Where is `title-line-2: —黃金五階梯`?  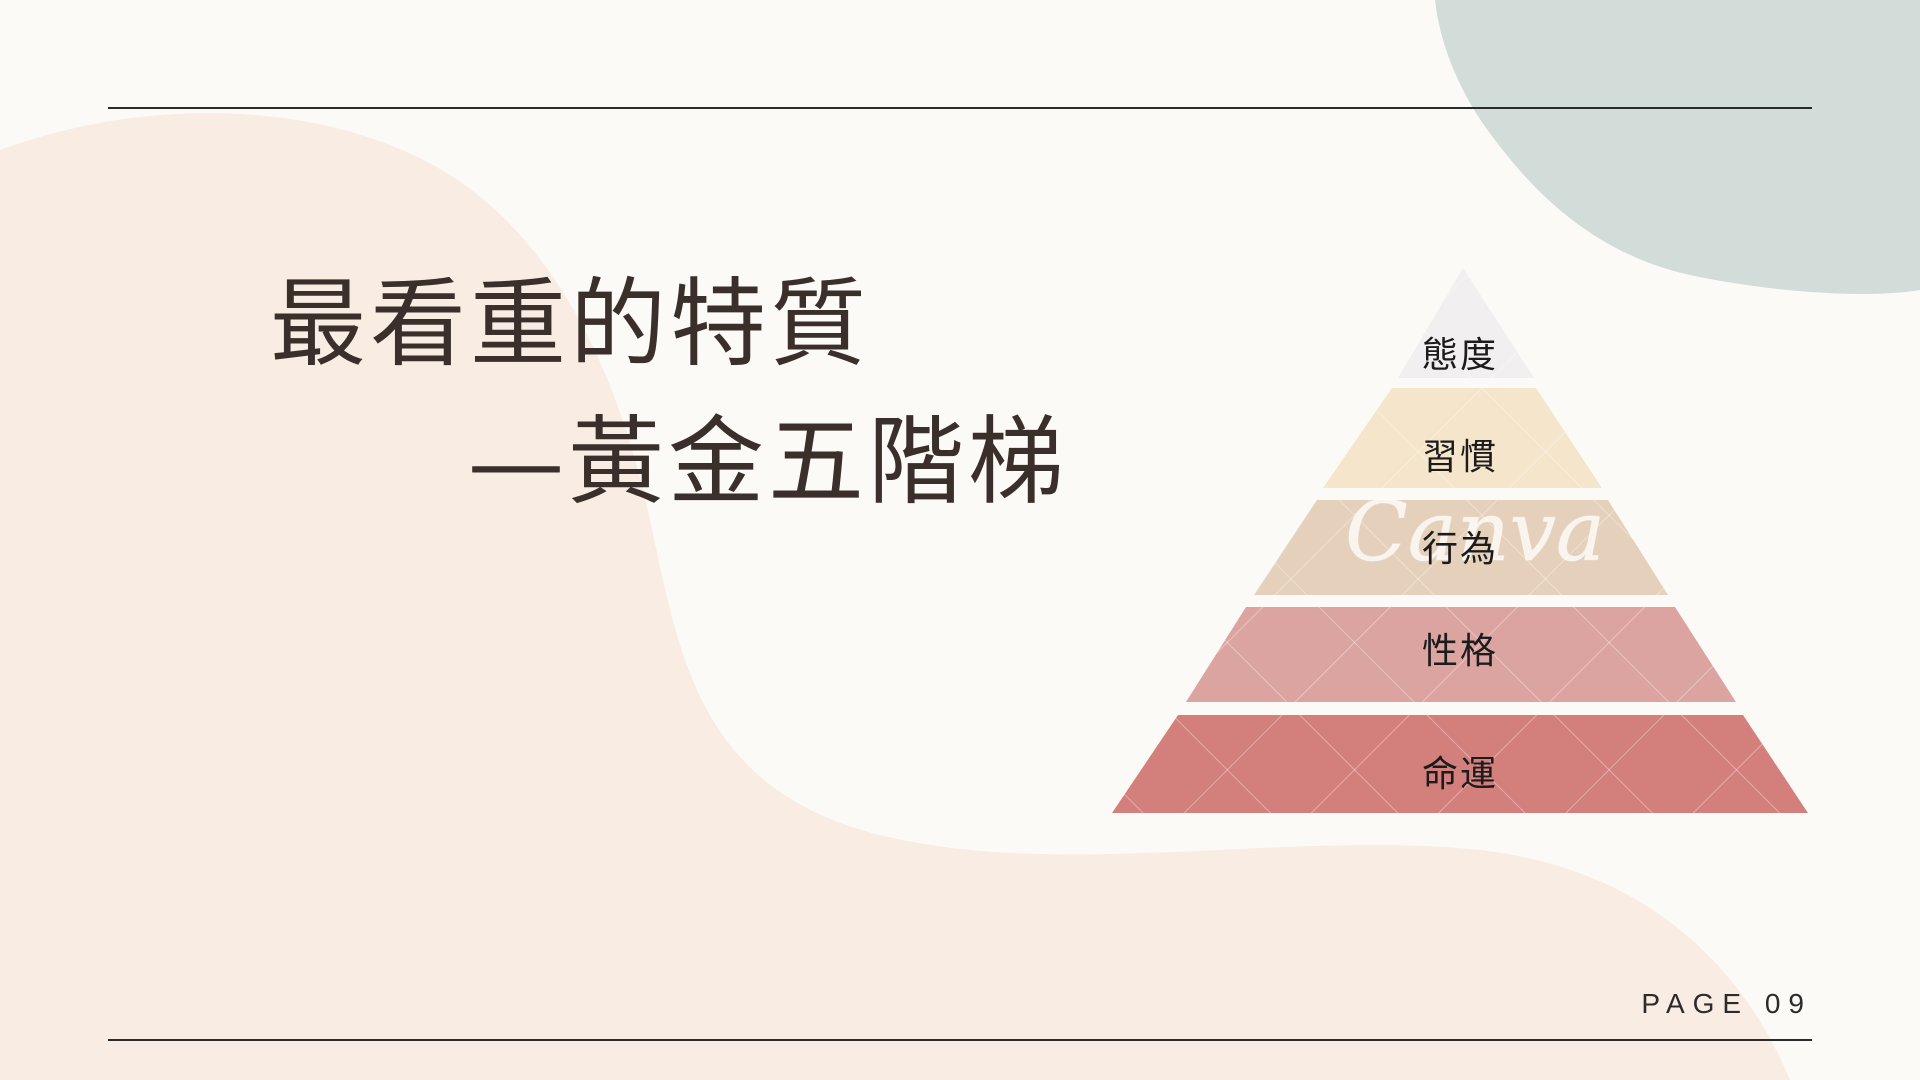
title-line-2: —黃金五階梯 is located at coordinates (768, 462).